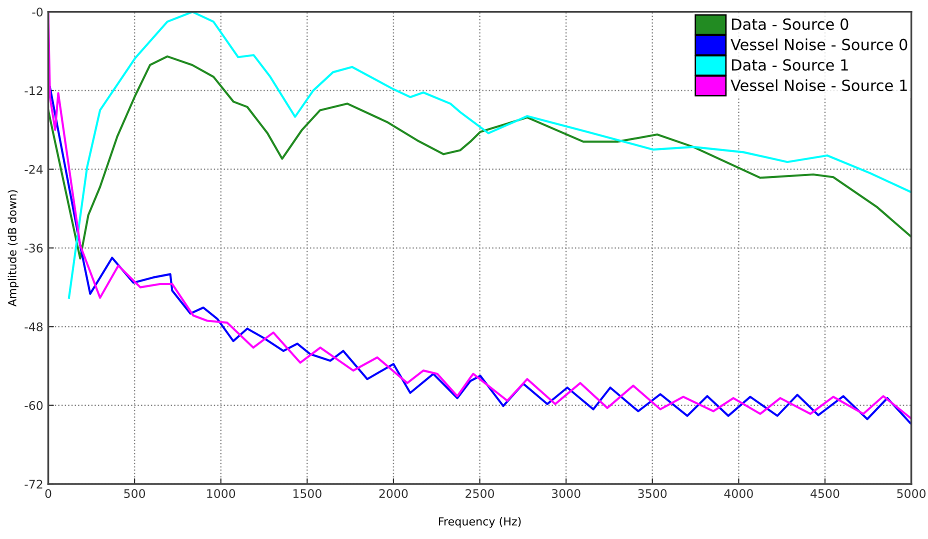  I want to click on legend-label: Data - Source 0, so click(790, 24).